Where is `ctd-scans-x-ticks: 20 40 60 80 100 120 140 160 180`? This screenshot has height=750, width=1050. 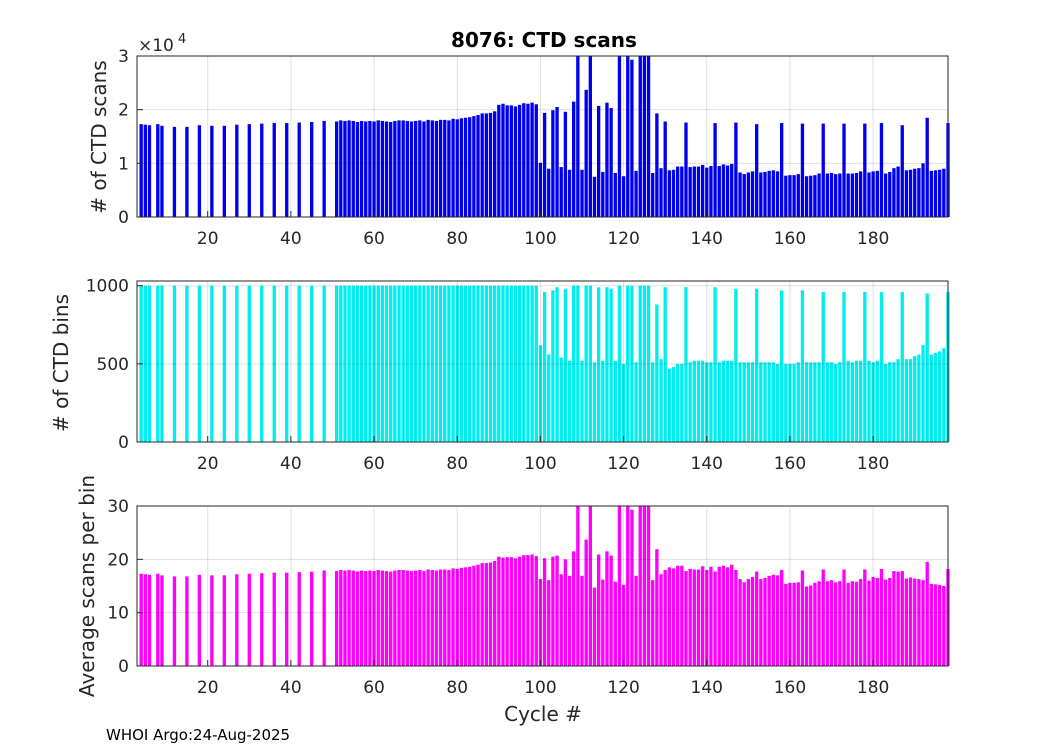
ctd-scans-x-ticks: 20 40 60 80 100 120 140 160 180 is located at coordinates (543, 230).